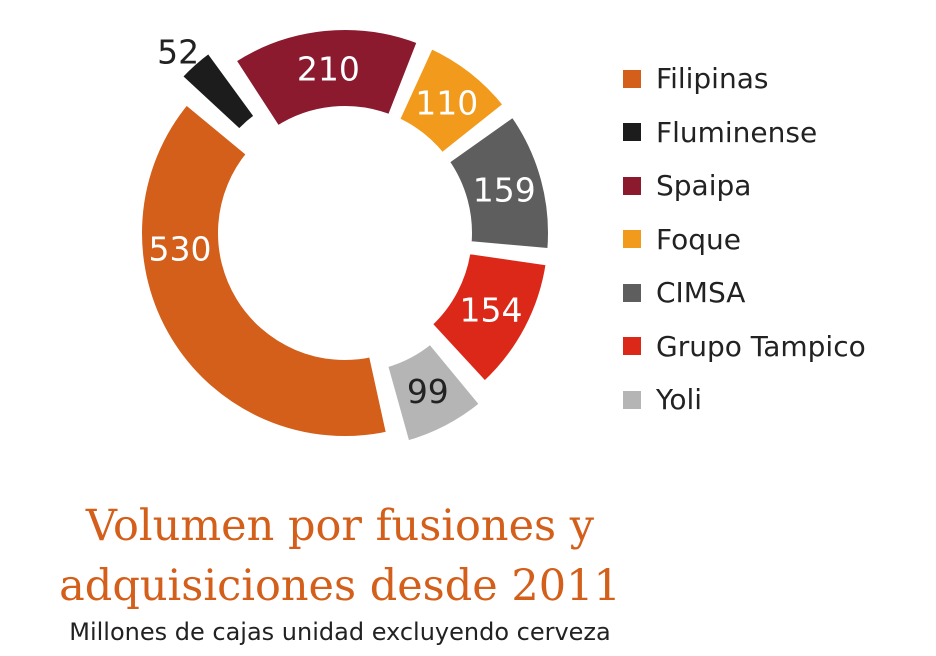 The width and height of the screenshot is (936, 656). I want to click on legend-label: Yoli, so click(679, 400).